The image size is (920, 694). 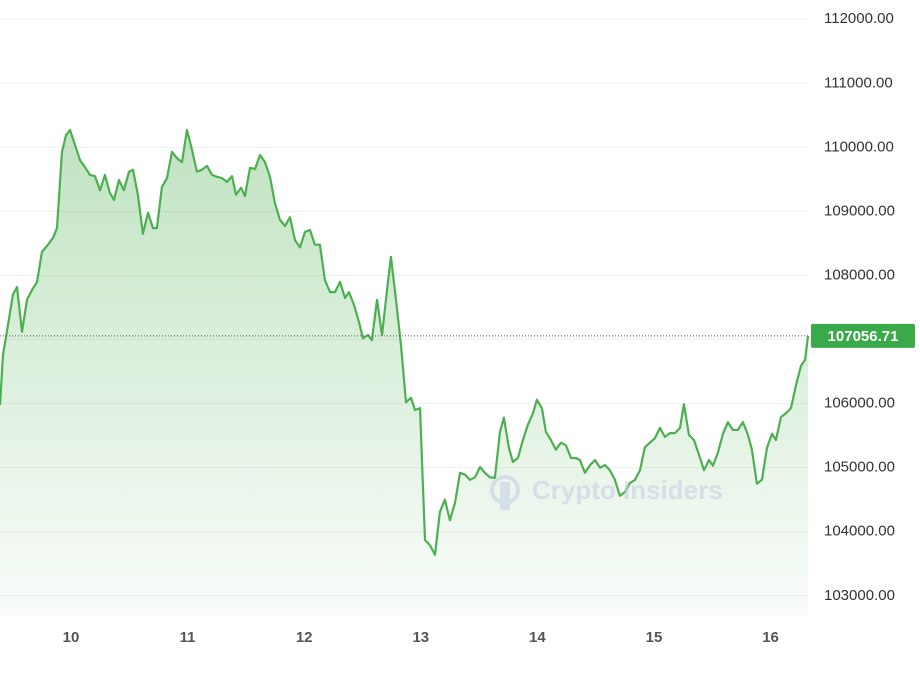 I want to click on x-tick-label: 10, so click(x=71, y=637).